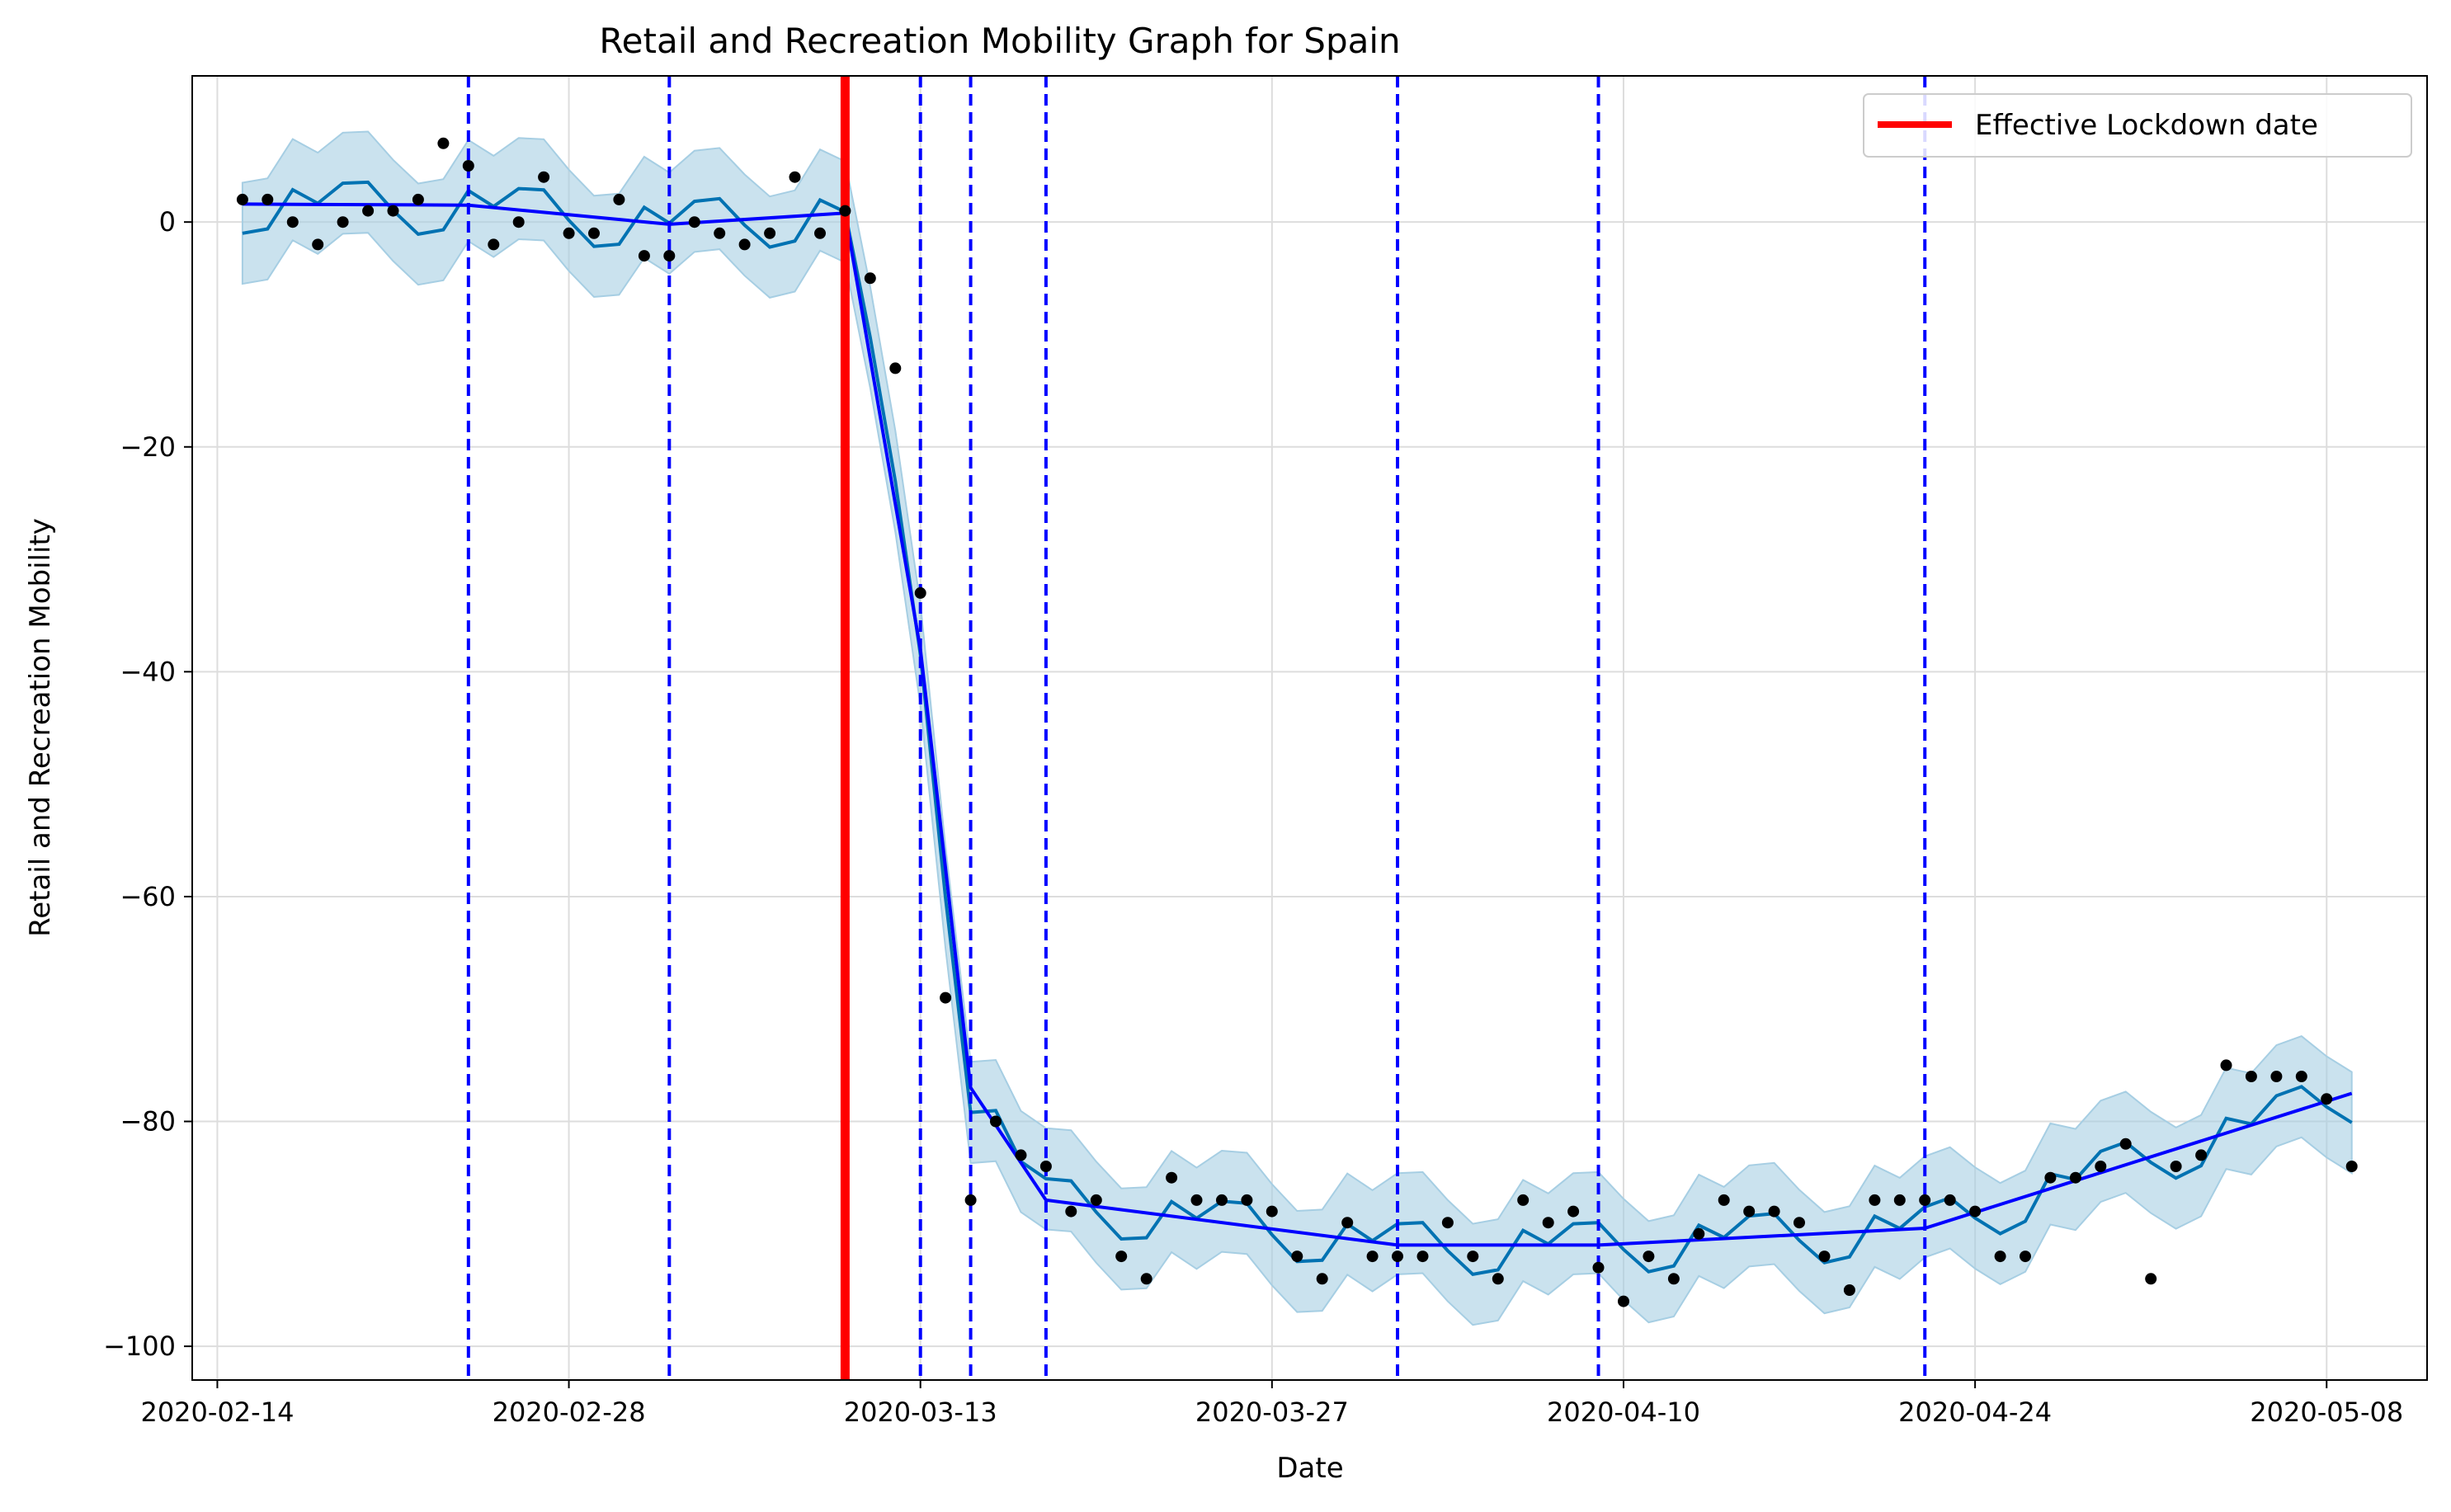 Image resolution: width=2451 pixels, height=1512 pixels. I want to click on y-tick-label: −20, so click(148, 447).